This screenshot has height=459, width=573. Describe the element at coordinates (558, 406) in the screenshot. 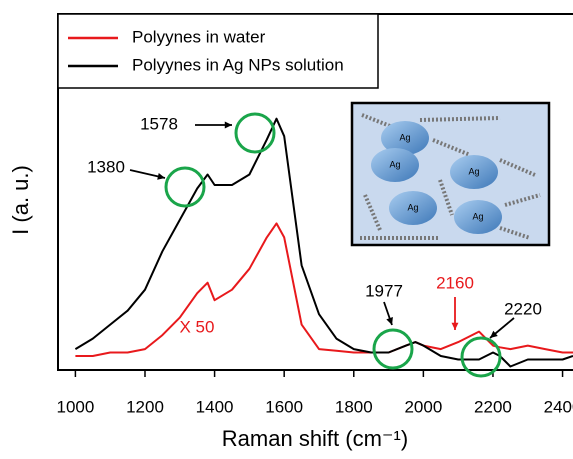

I see `x-tick-label: 2400` at that location.